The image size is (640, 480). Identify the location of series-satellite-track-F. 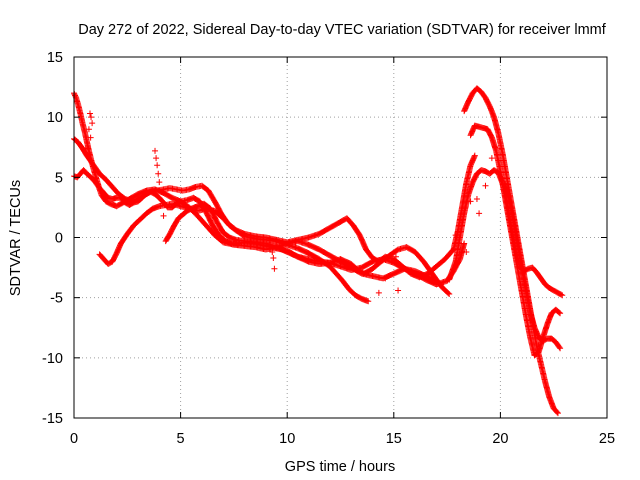
(511, 251).